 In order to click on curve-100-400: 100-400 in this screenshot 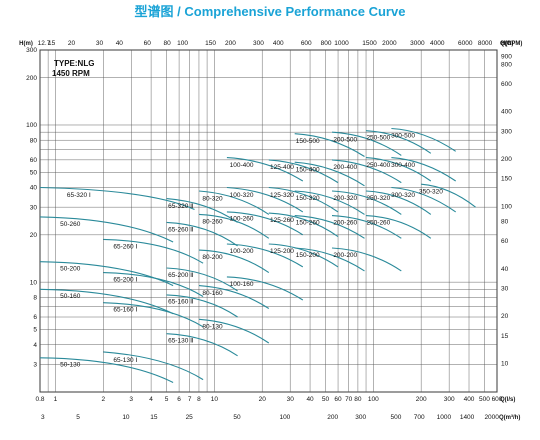, I will do `click(265, 169)`.